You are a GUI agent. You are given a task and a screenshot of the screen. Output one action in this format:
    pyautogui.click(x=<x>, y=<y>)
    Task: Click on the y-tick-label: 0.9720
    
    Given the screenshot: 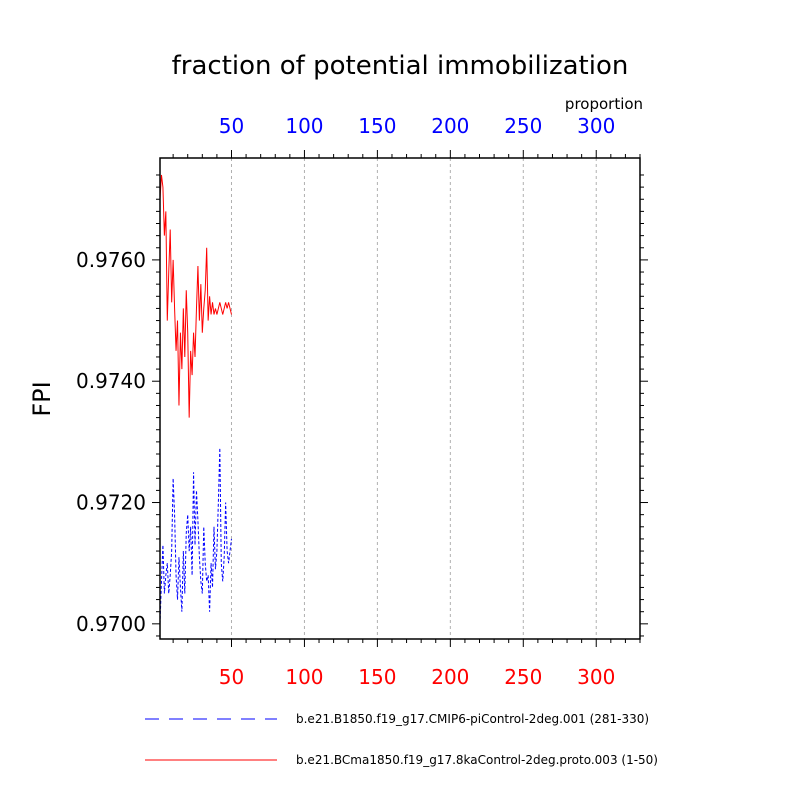 What is the action you would take?
    pyautogui.click(x=111, y=503)
    